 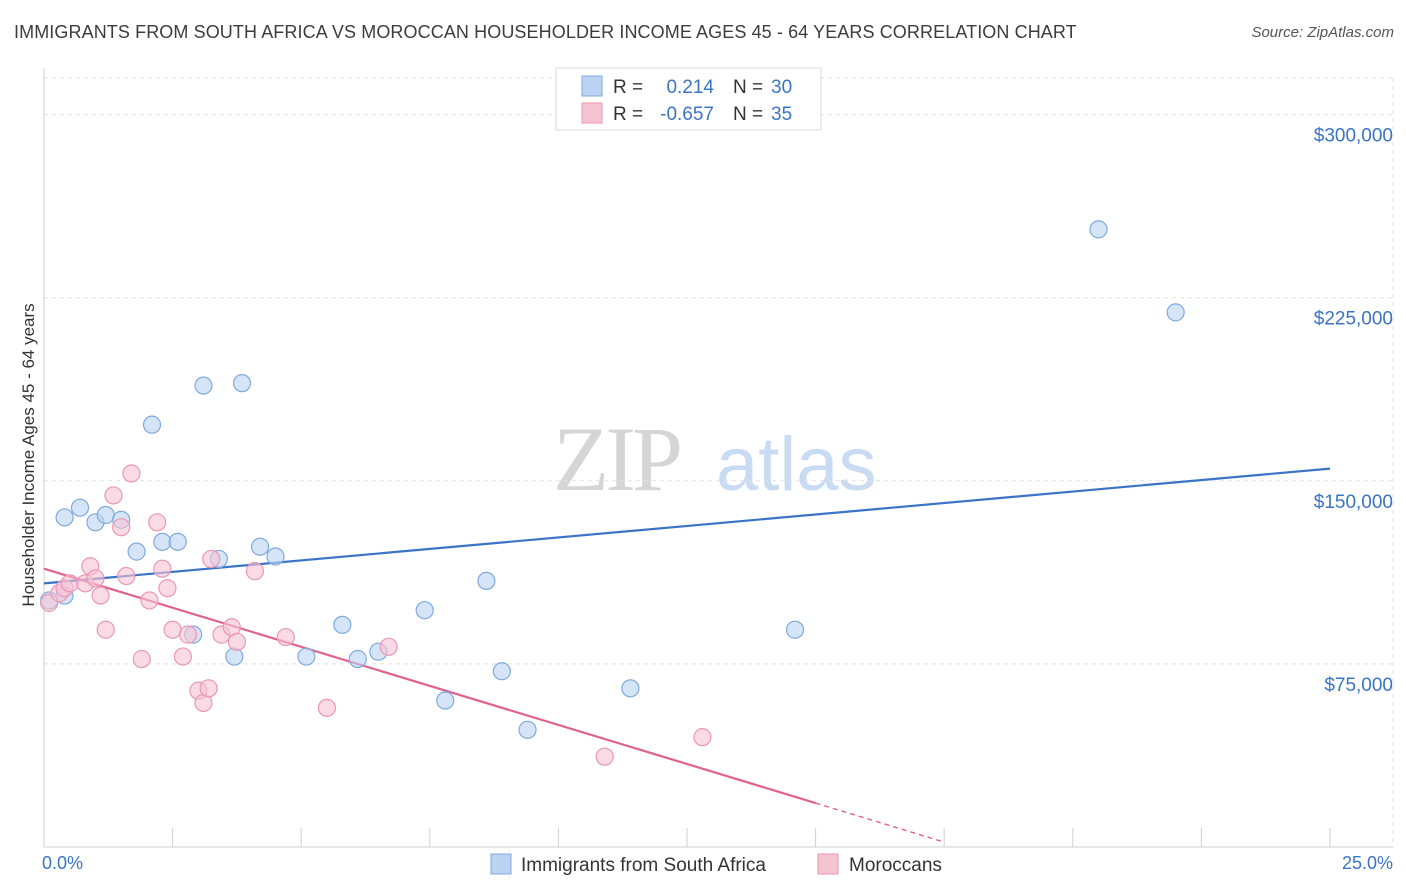 What do you see at coordinates (501, 864) in the screenshot?
I see `bottom-legend-swatch-blue` at bounding box center [501, 864].